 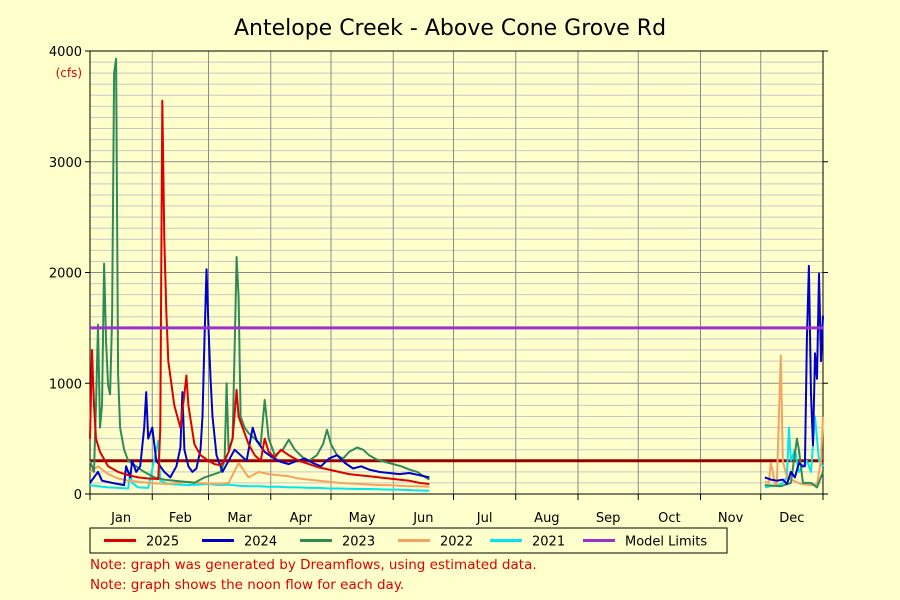 I want to click on x-tick-label: May, so click(x=362, y=518).